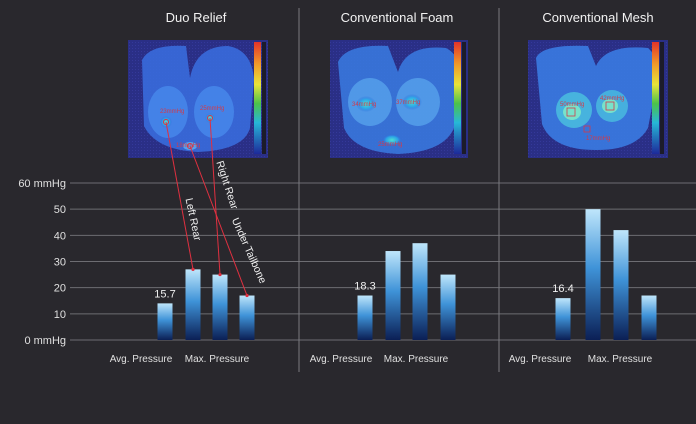 The height and width of the screenshot is (424, 696). What do you see at coordinates (249, 250) in the screenshot?
I see `annotation-label: Under Tailbone` at bounding box center [249, 250].